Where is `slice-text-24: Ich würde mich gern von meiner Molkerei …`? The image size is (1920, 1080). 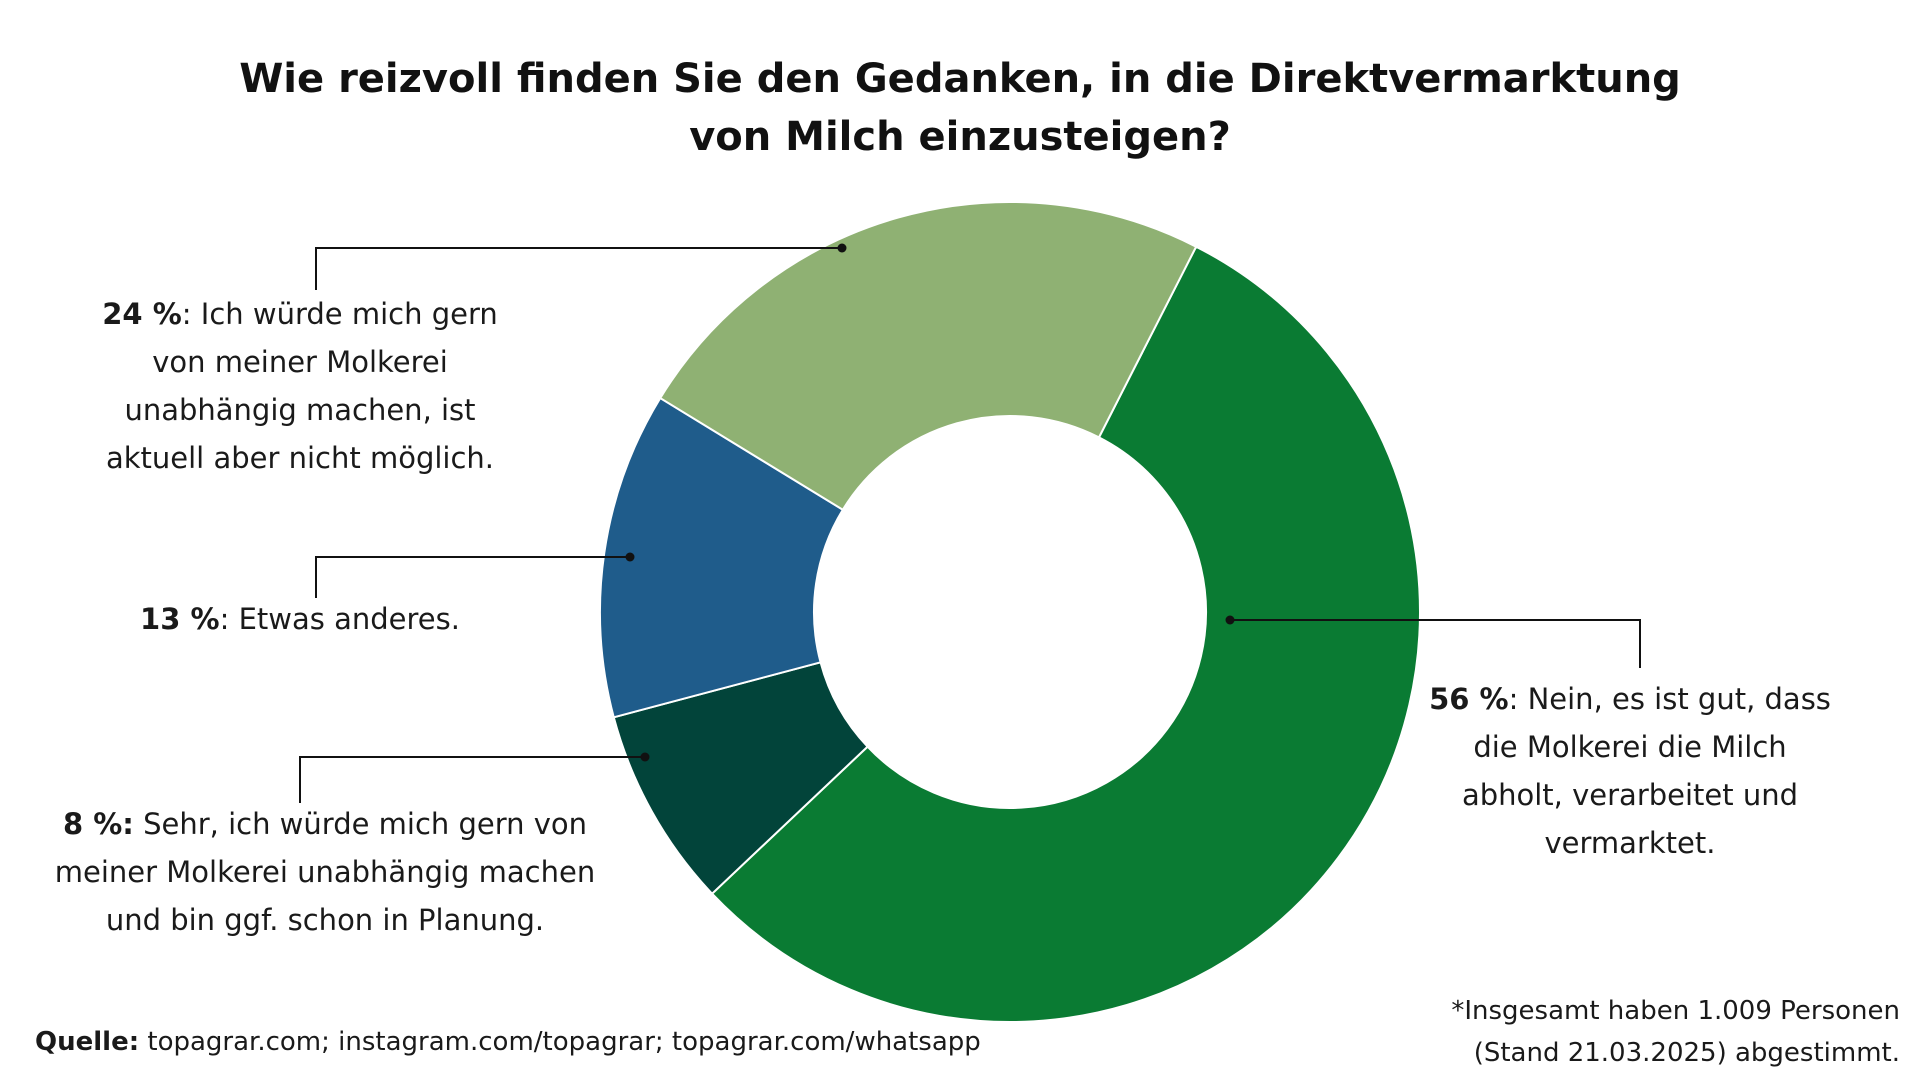 slice-text-24: Ich würde mich gern von meiner Molkerei … is located at coordinates (301, 386).